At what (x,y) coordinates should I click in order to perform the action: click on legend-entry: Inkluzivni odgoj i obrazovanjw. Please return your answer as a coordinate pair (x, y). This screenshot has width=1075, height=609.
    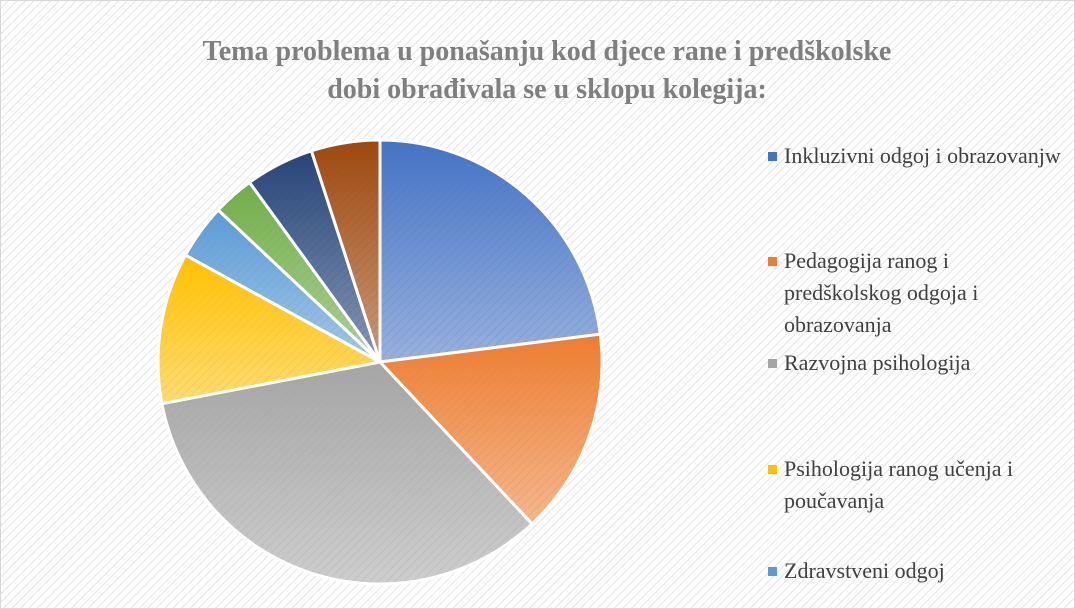
    Looking at the image, I should click on (918, 156).